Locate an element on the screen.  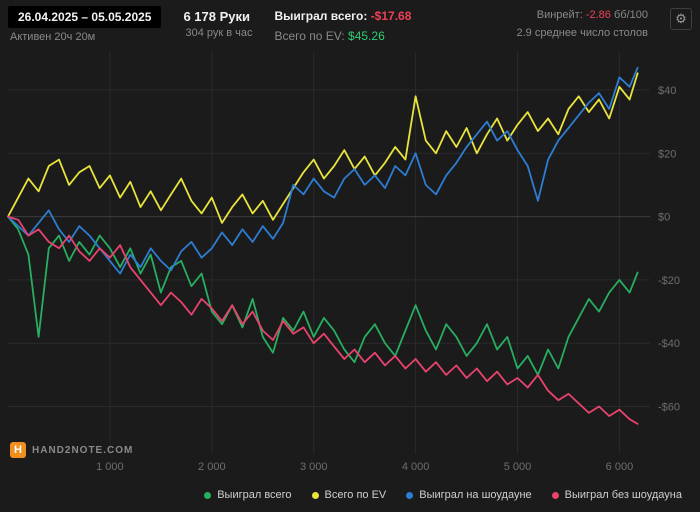
legend-item-showdown: Выиграл на шоудауне is located at coordinates (469, 495).